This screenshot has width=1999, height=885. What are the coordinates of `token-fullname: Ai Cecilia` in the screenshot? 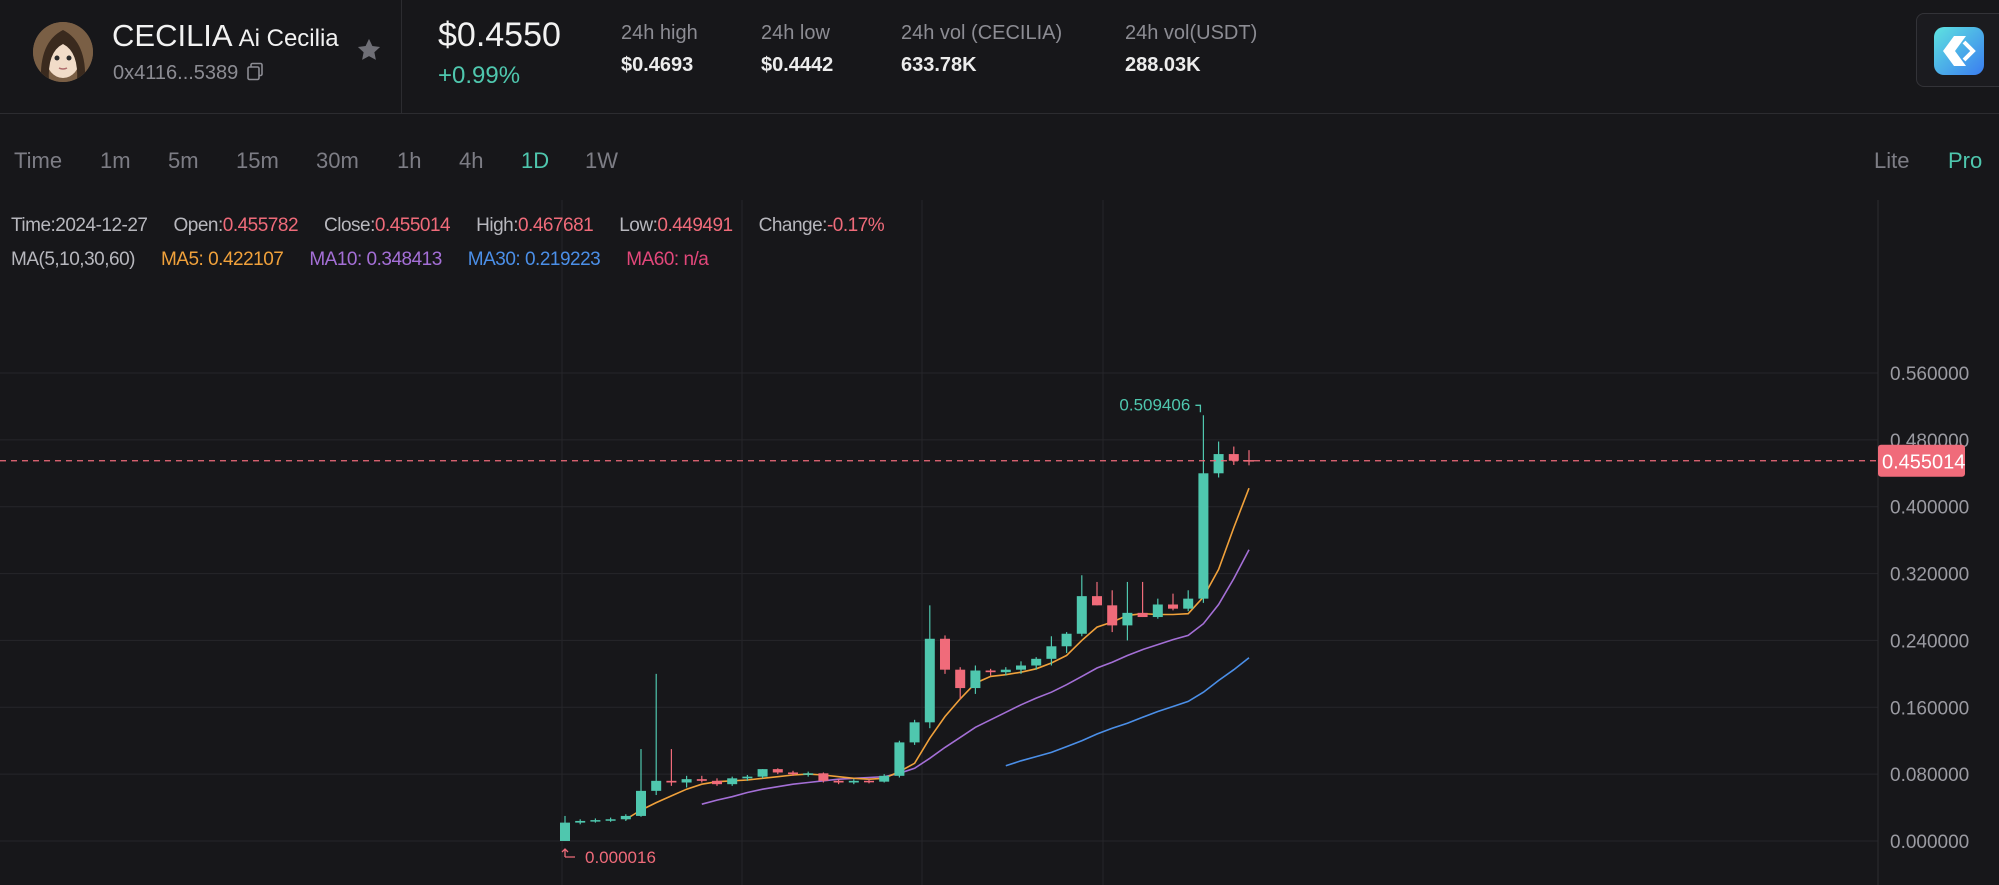 It's located at (288, 38).